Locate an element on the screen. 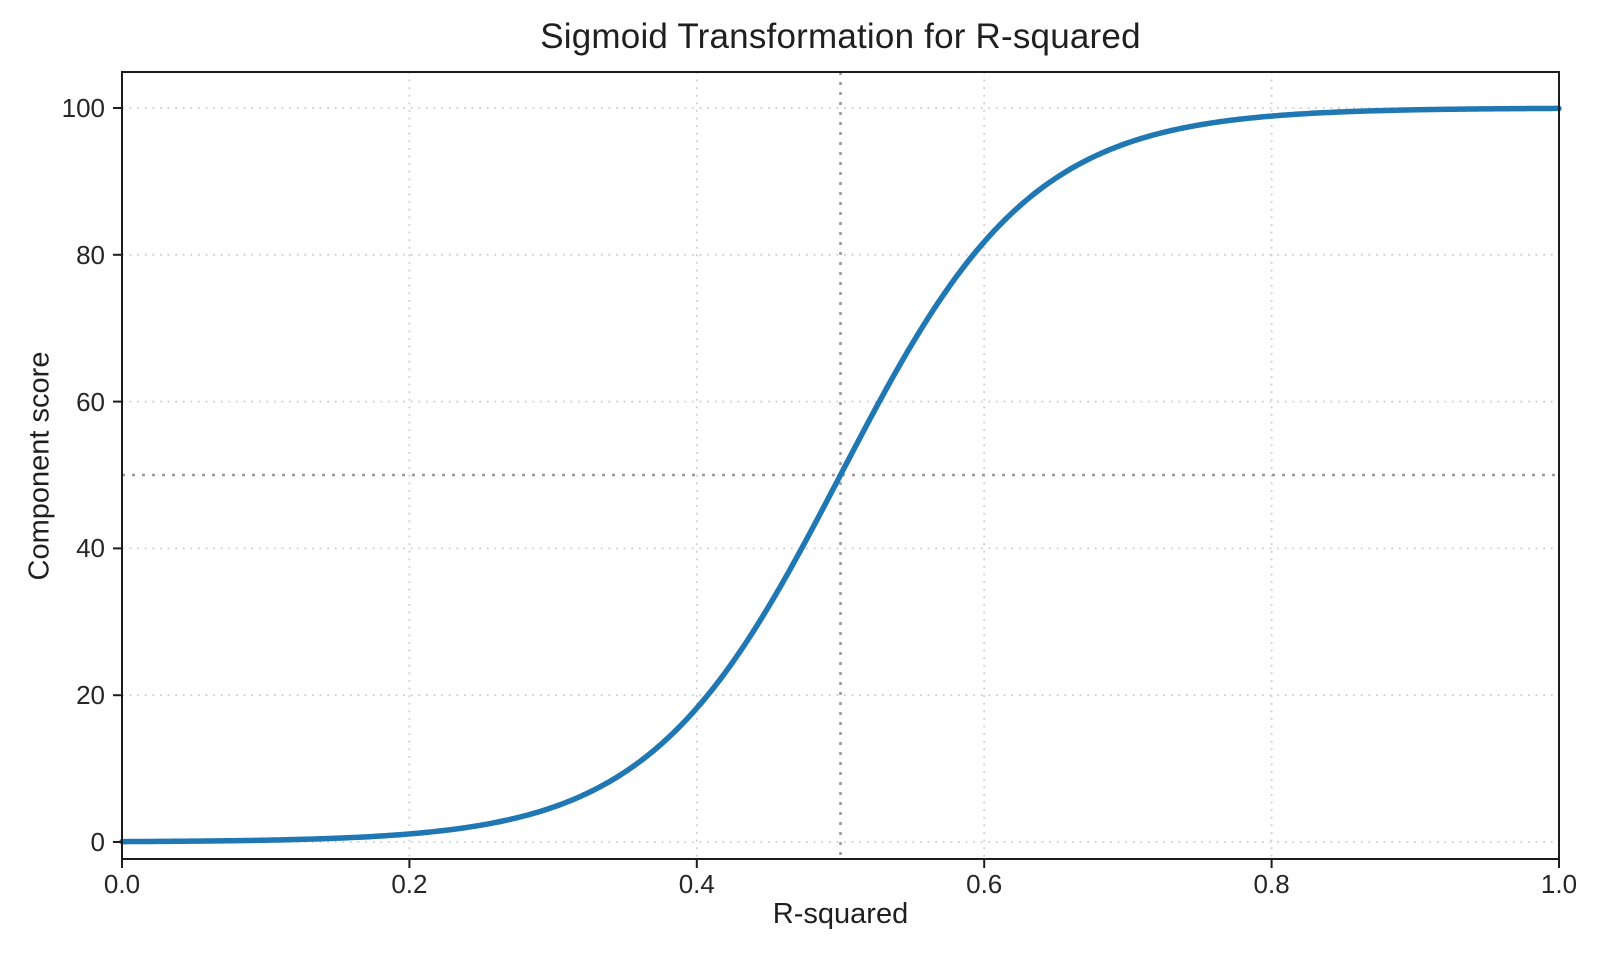 The image size is (1600, 960). y-tick-label: 60 is located at coordinates (90, 401).